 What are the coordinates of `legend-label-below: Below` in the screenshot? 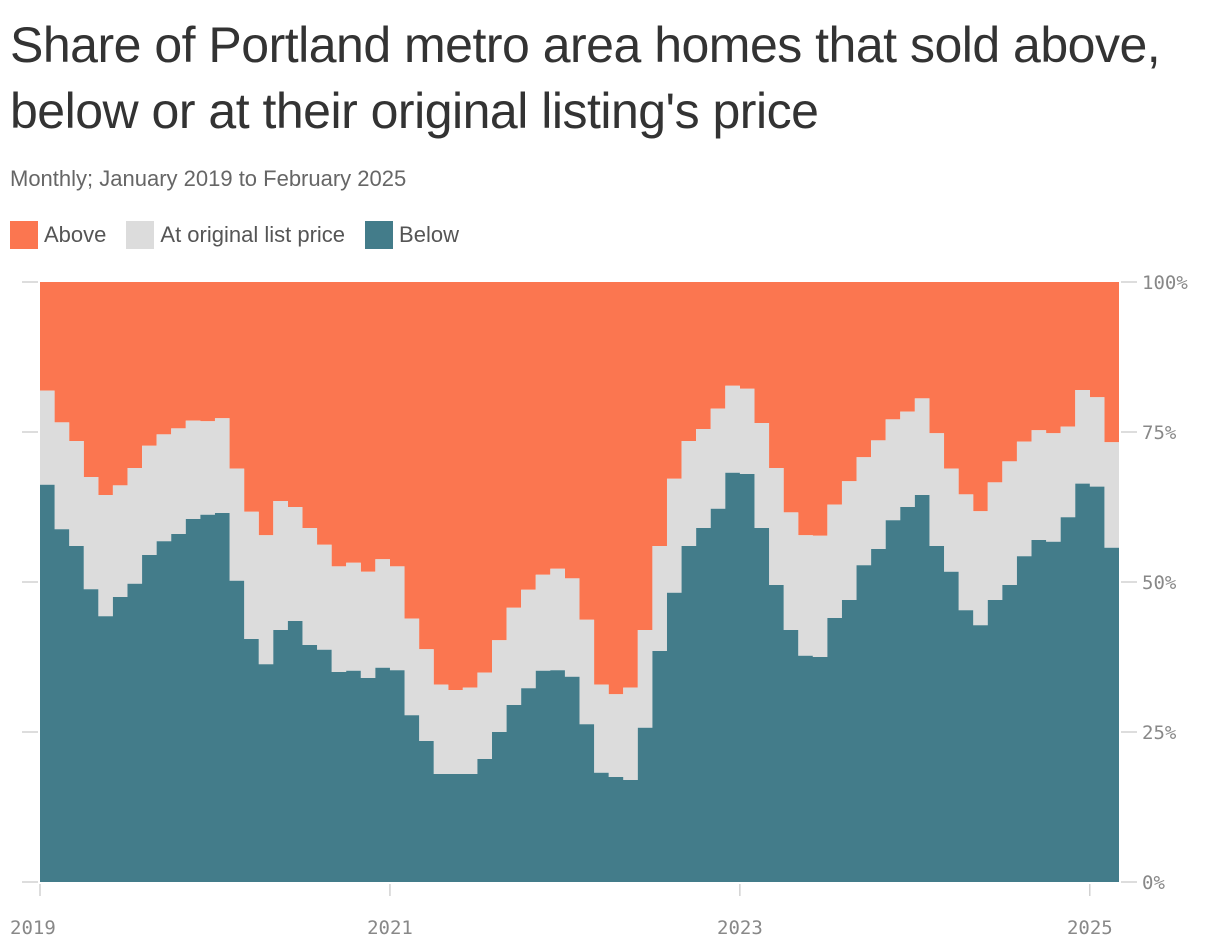 It's located at (429, 234).